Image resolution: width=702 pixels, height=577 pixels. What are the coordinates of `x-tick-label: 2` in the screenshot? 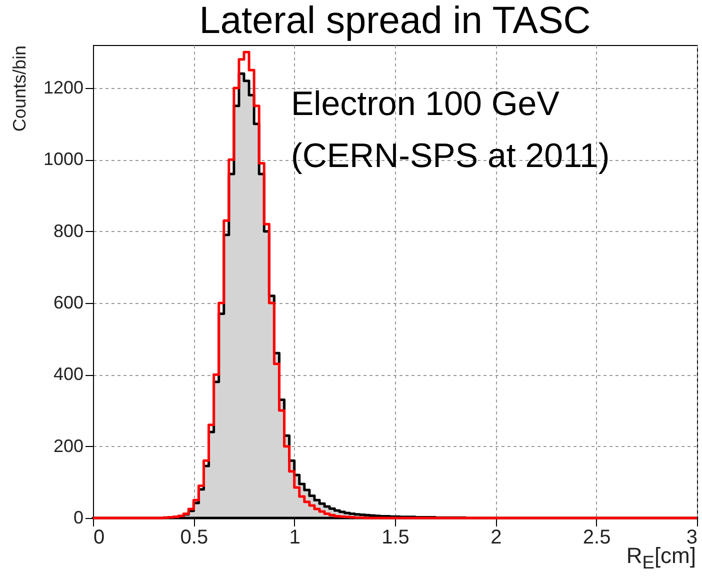 It's located at (496, 537).